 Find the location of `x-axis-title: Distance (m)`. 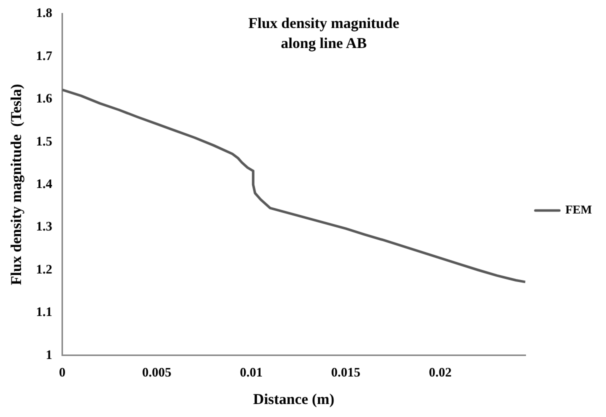

x-axis-title: Distance (m) is located at coordinates (293, 400).